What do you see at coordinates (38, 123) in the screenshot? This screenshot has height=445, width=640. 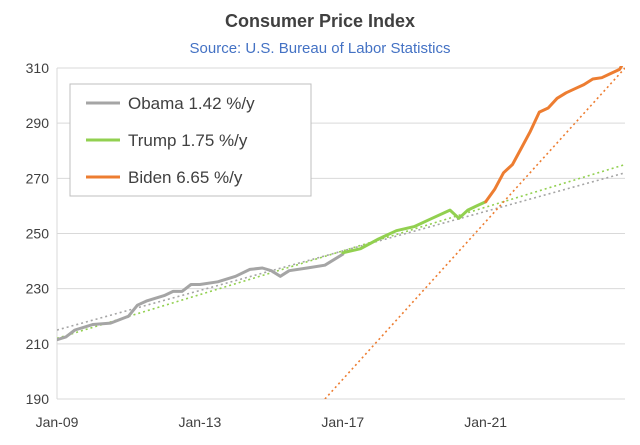 I see `y-tick-label: 290` at bounding box center [38, 123].